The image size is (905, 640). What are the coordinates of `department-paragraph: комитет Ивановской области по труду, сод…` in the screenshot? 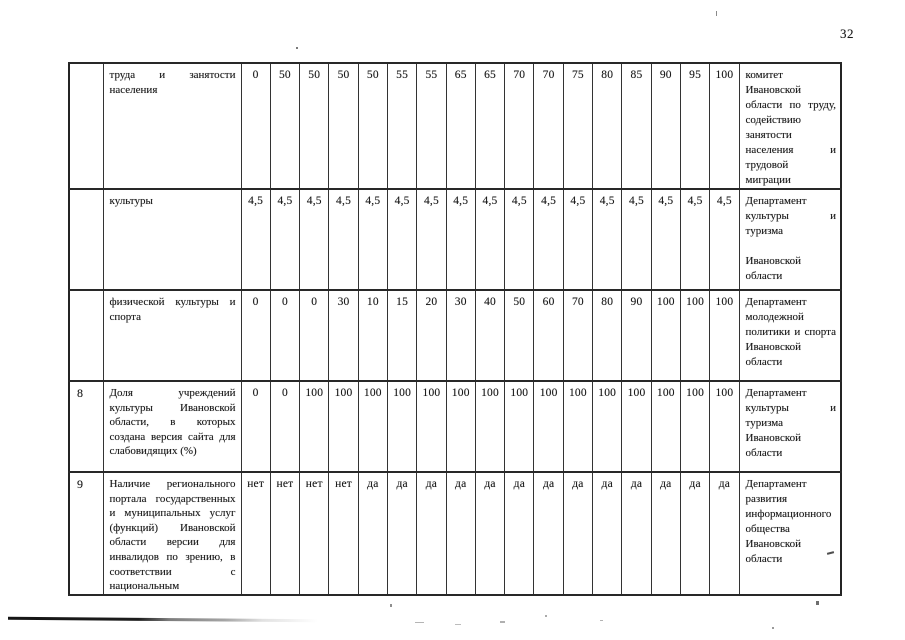 It's located at (790, 127).